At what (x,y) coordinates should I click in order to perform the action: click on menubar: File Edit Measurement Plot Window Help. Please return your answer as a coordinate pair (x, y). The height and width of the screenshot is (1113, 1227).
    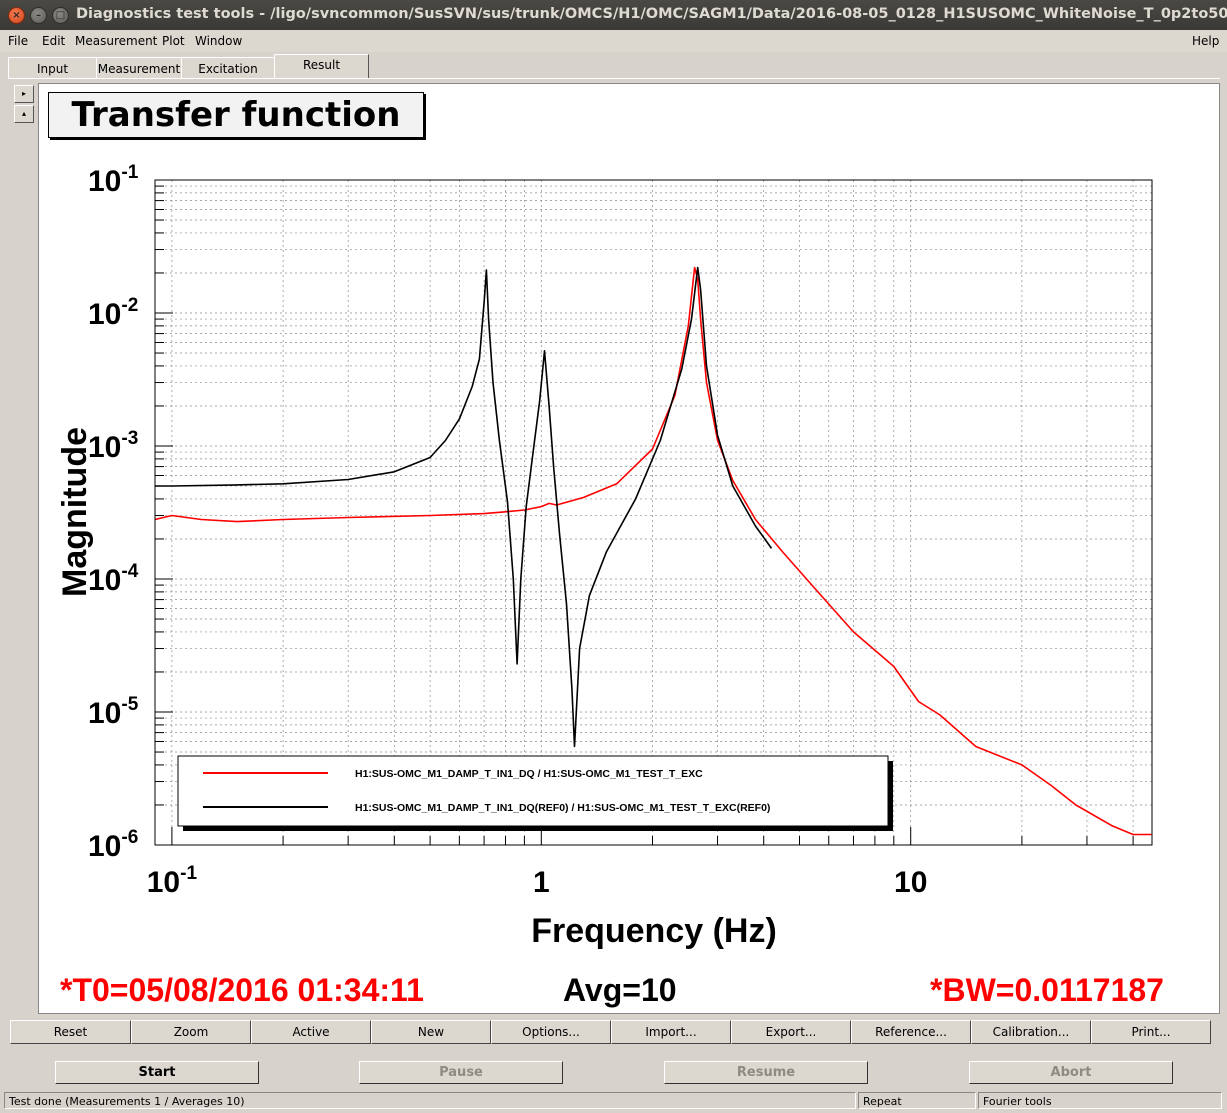
    Looking at the image, I should click on (613, 41).